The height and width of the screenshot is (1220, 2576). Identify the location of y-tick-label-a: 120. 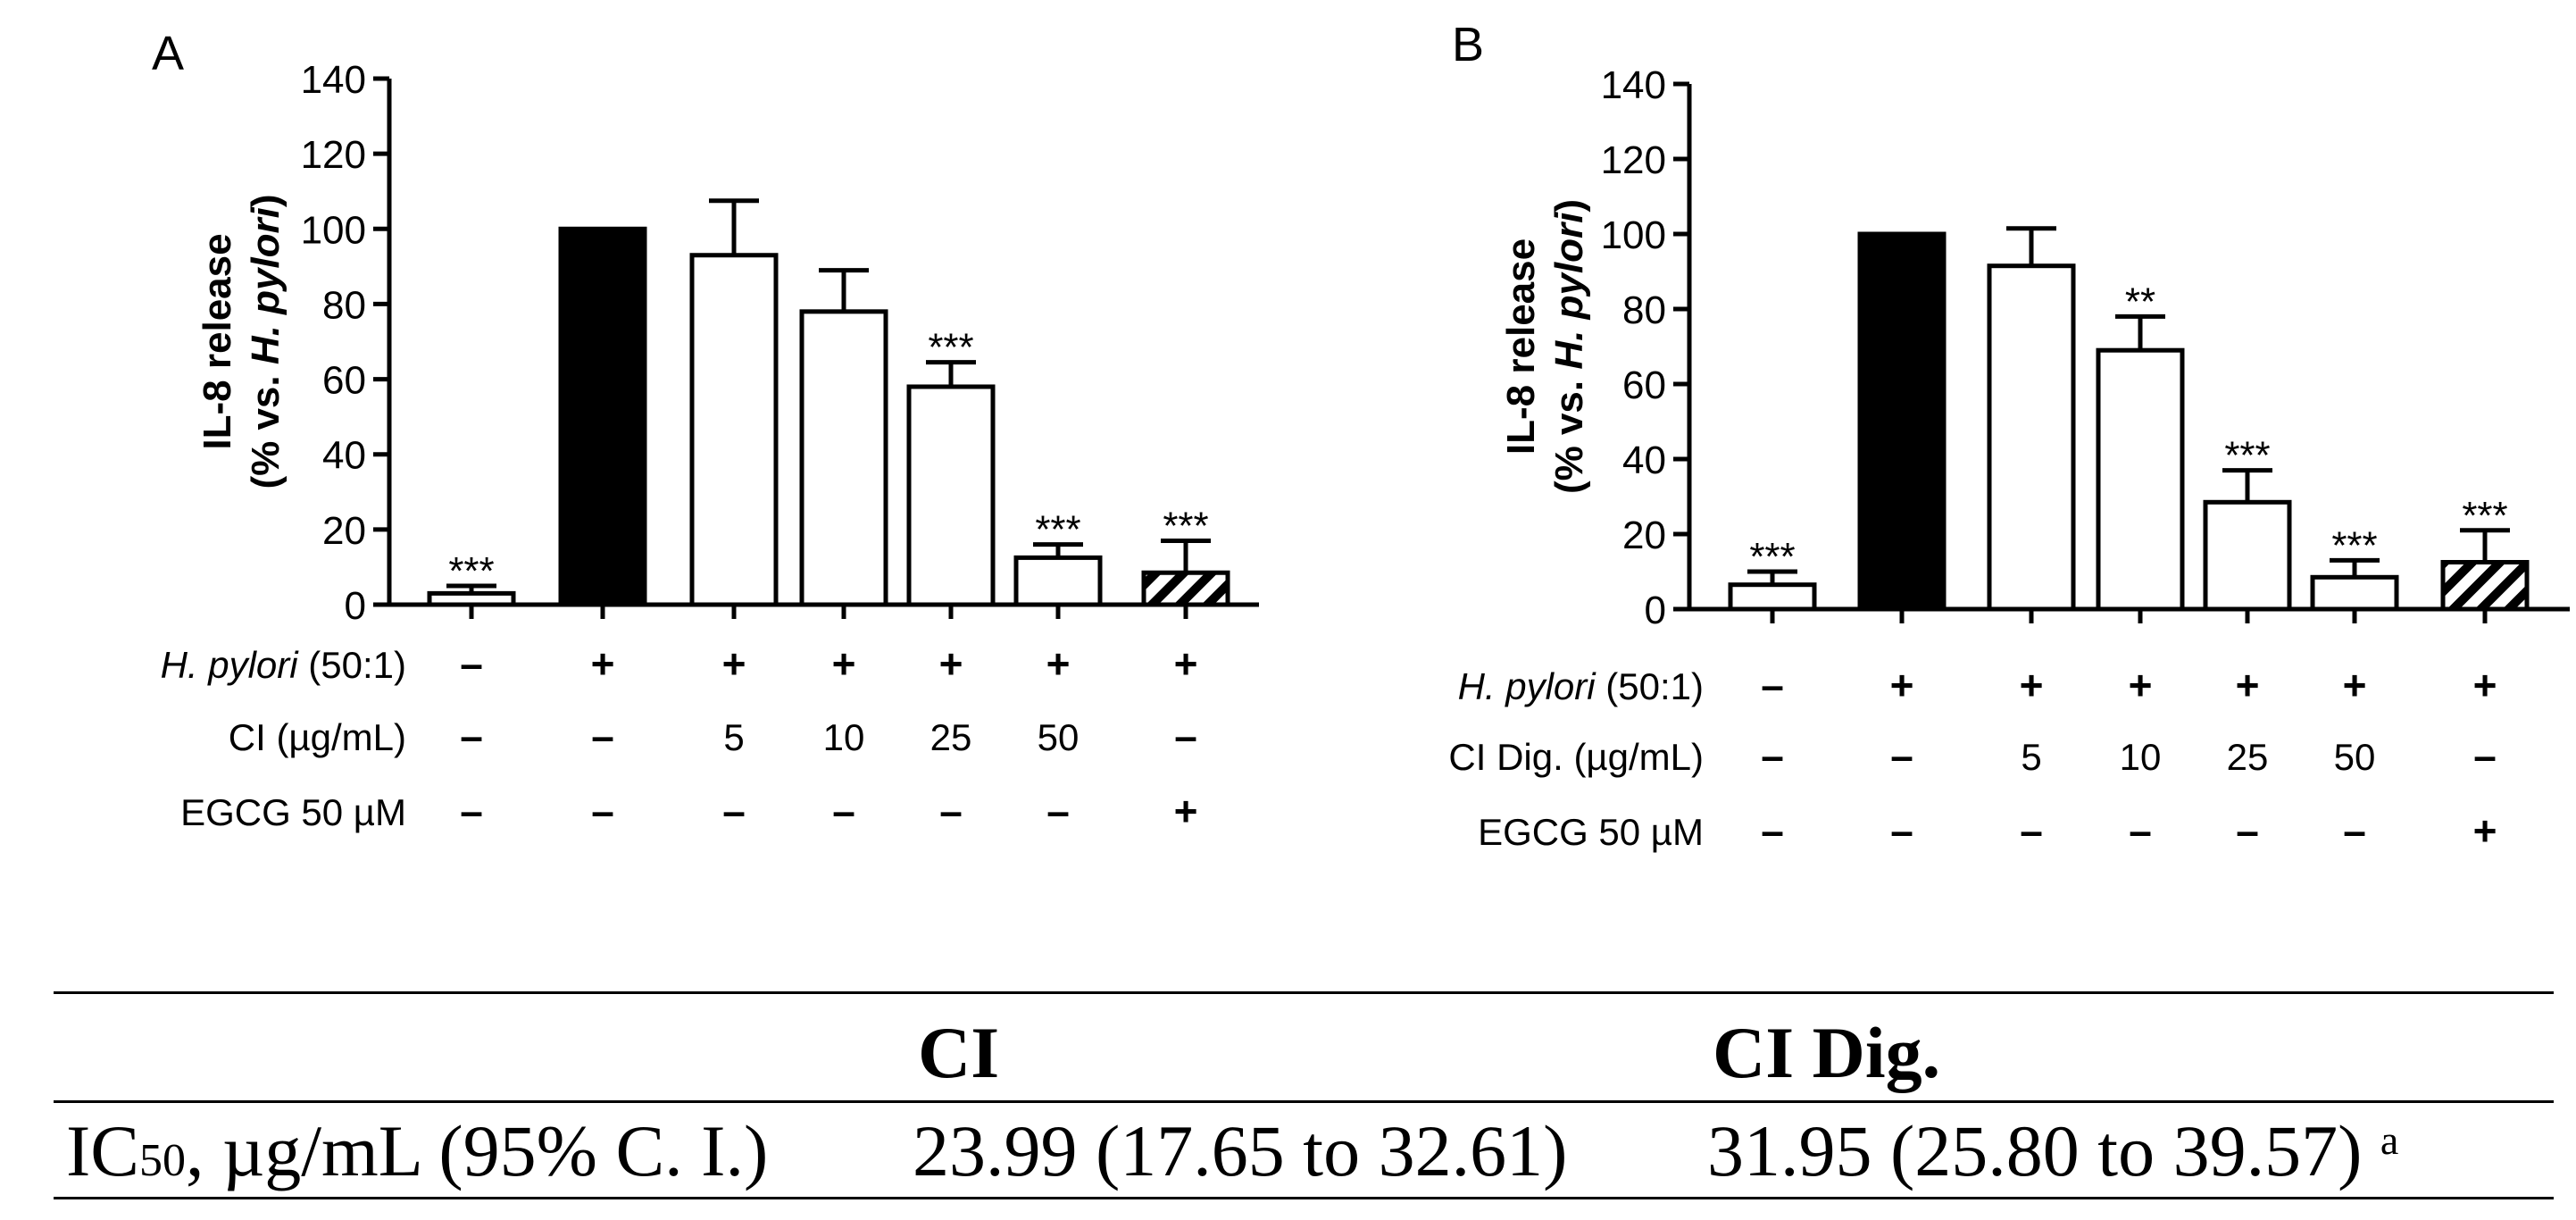
(333, 155).